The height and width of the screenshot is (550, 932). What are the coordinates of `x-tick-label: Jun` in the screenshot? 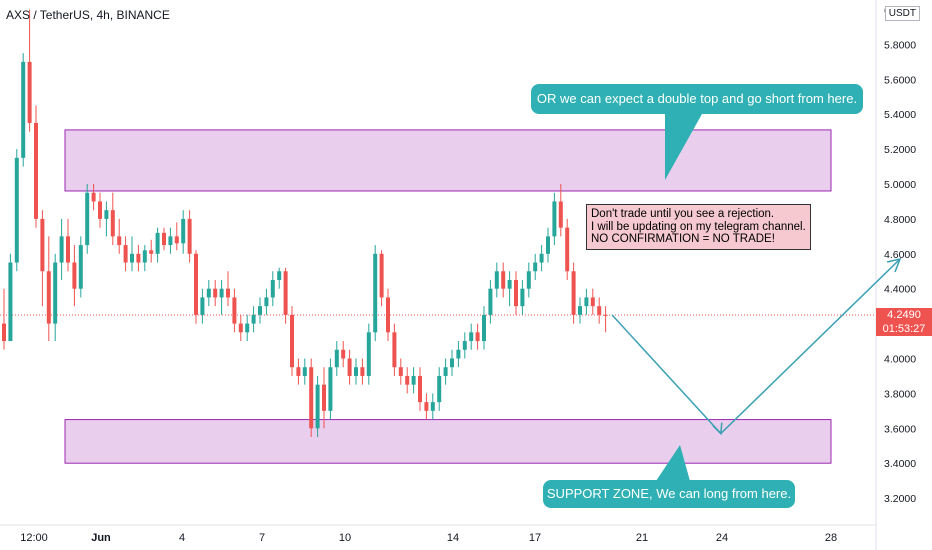 It's located at (101, 538).